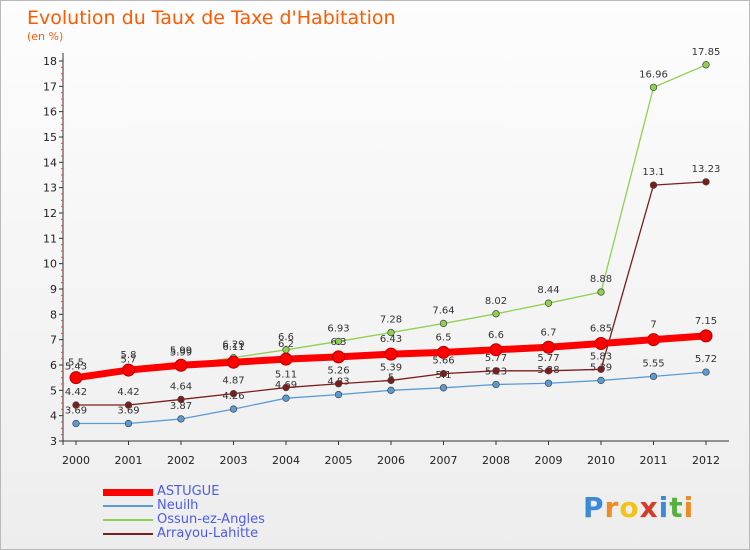 The image size is (750, 550). Describe the element at coordinates (233, 381) in the screenshot. I see `data-label: 4.87` at that location.